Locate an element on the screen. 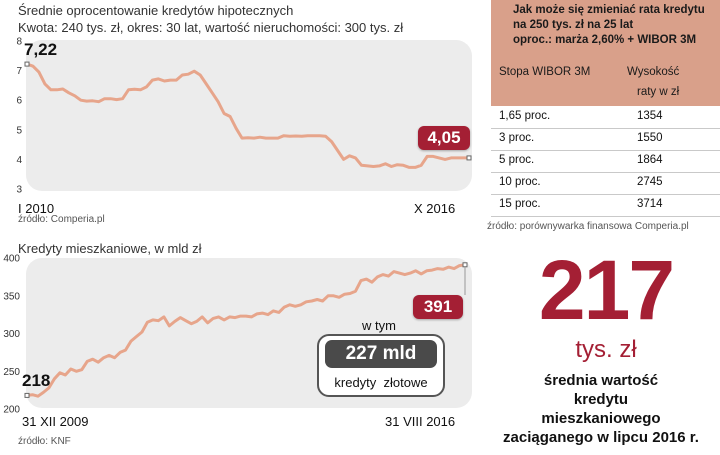  y-tick-label: 300 is located at coordinates (11, 334).